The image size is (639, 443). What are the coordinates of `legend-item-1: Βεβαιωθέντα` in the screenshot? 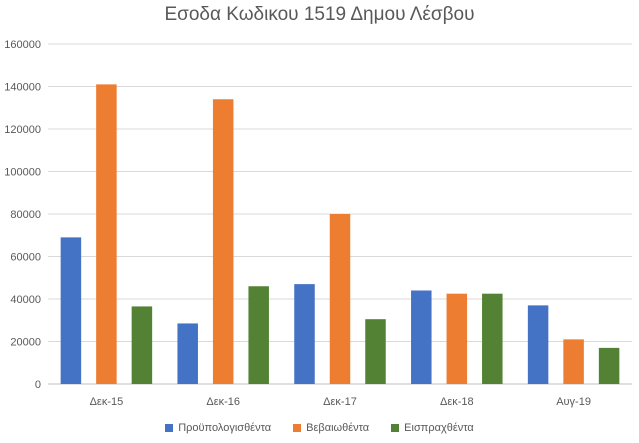 It's located at (331, 428).